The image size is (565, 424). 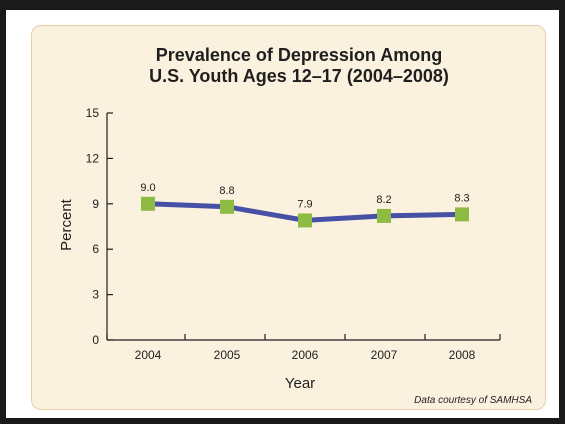 I want to click on y-tick-label: 0, so click(x=95, y=340).